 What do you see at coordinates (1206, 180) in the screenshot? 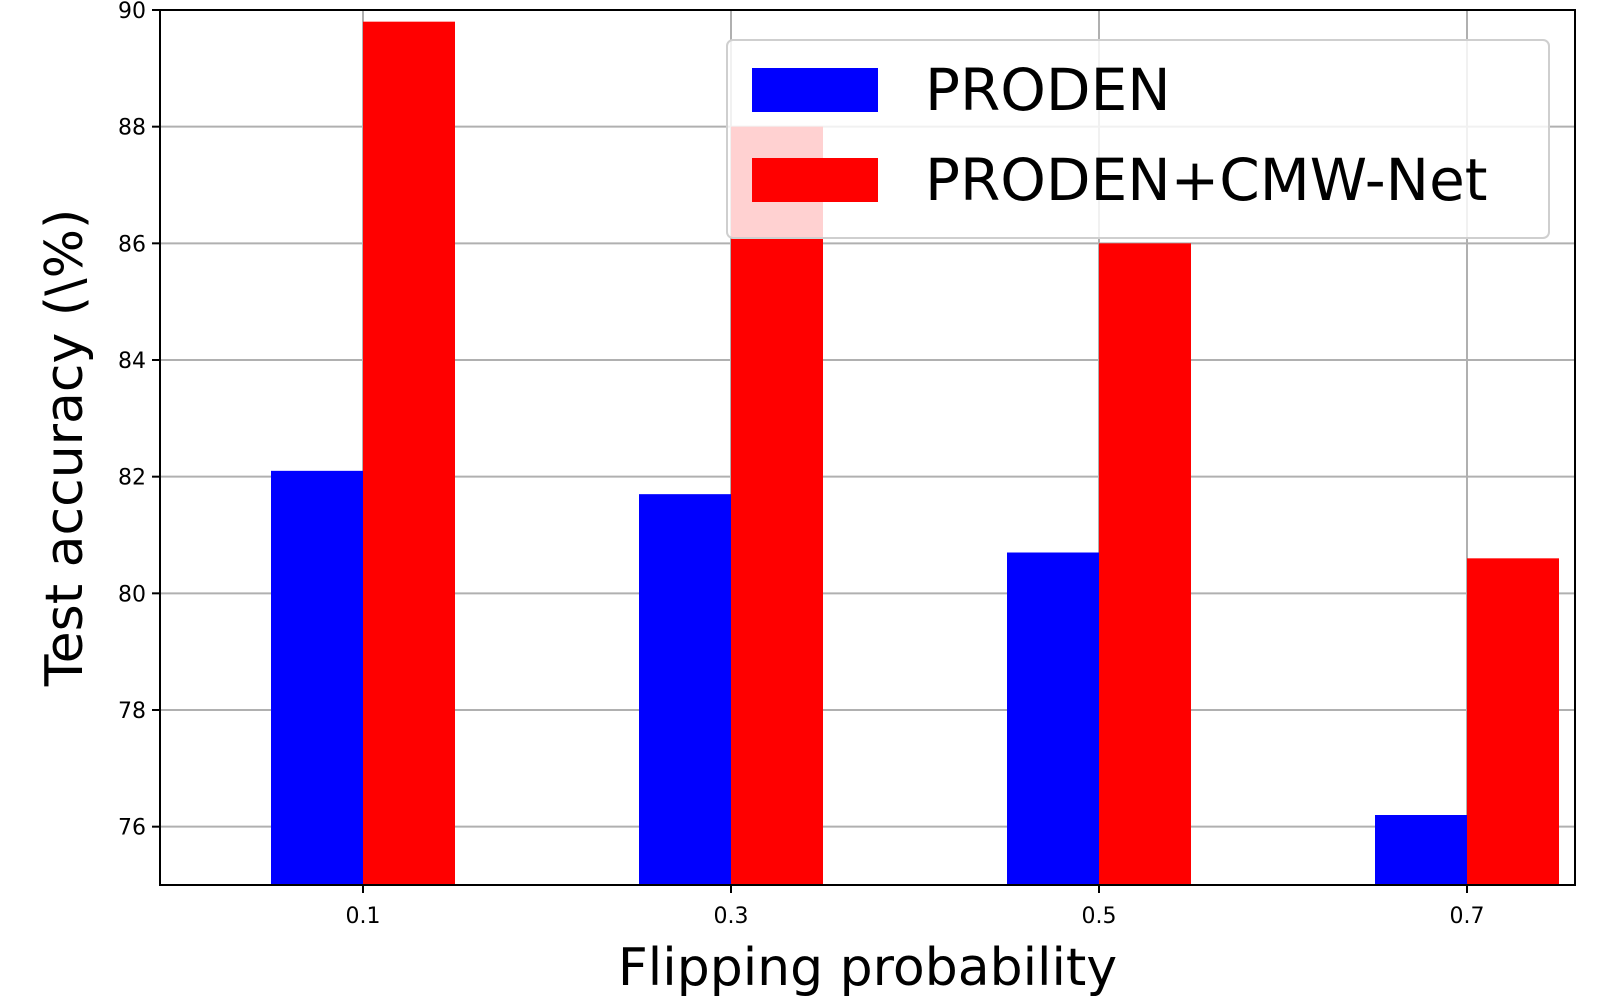
I see `legend-label-proden-cmw-net: PRODEN+CMW-Net` at bounding box center [1206, 180].